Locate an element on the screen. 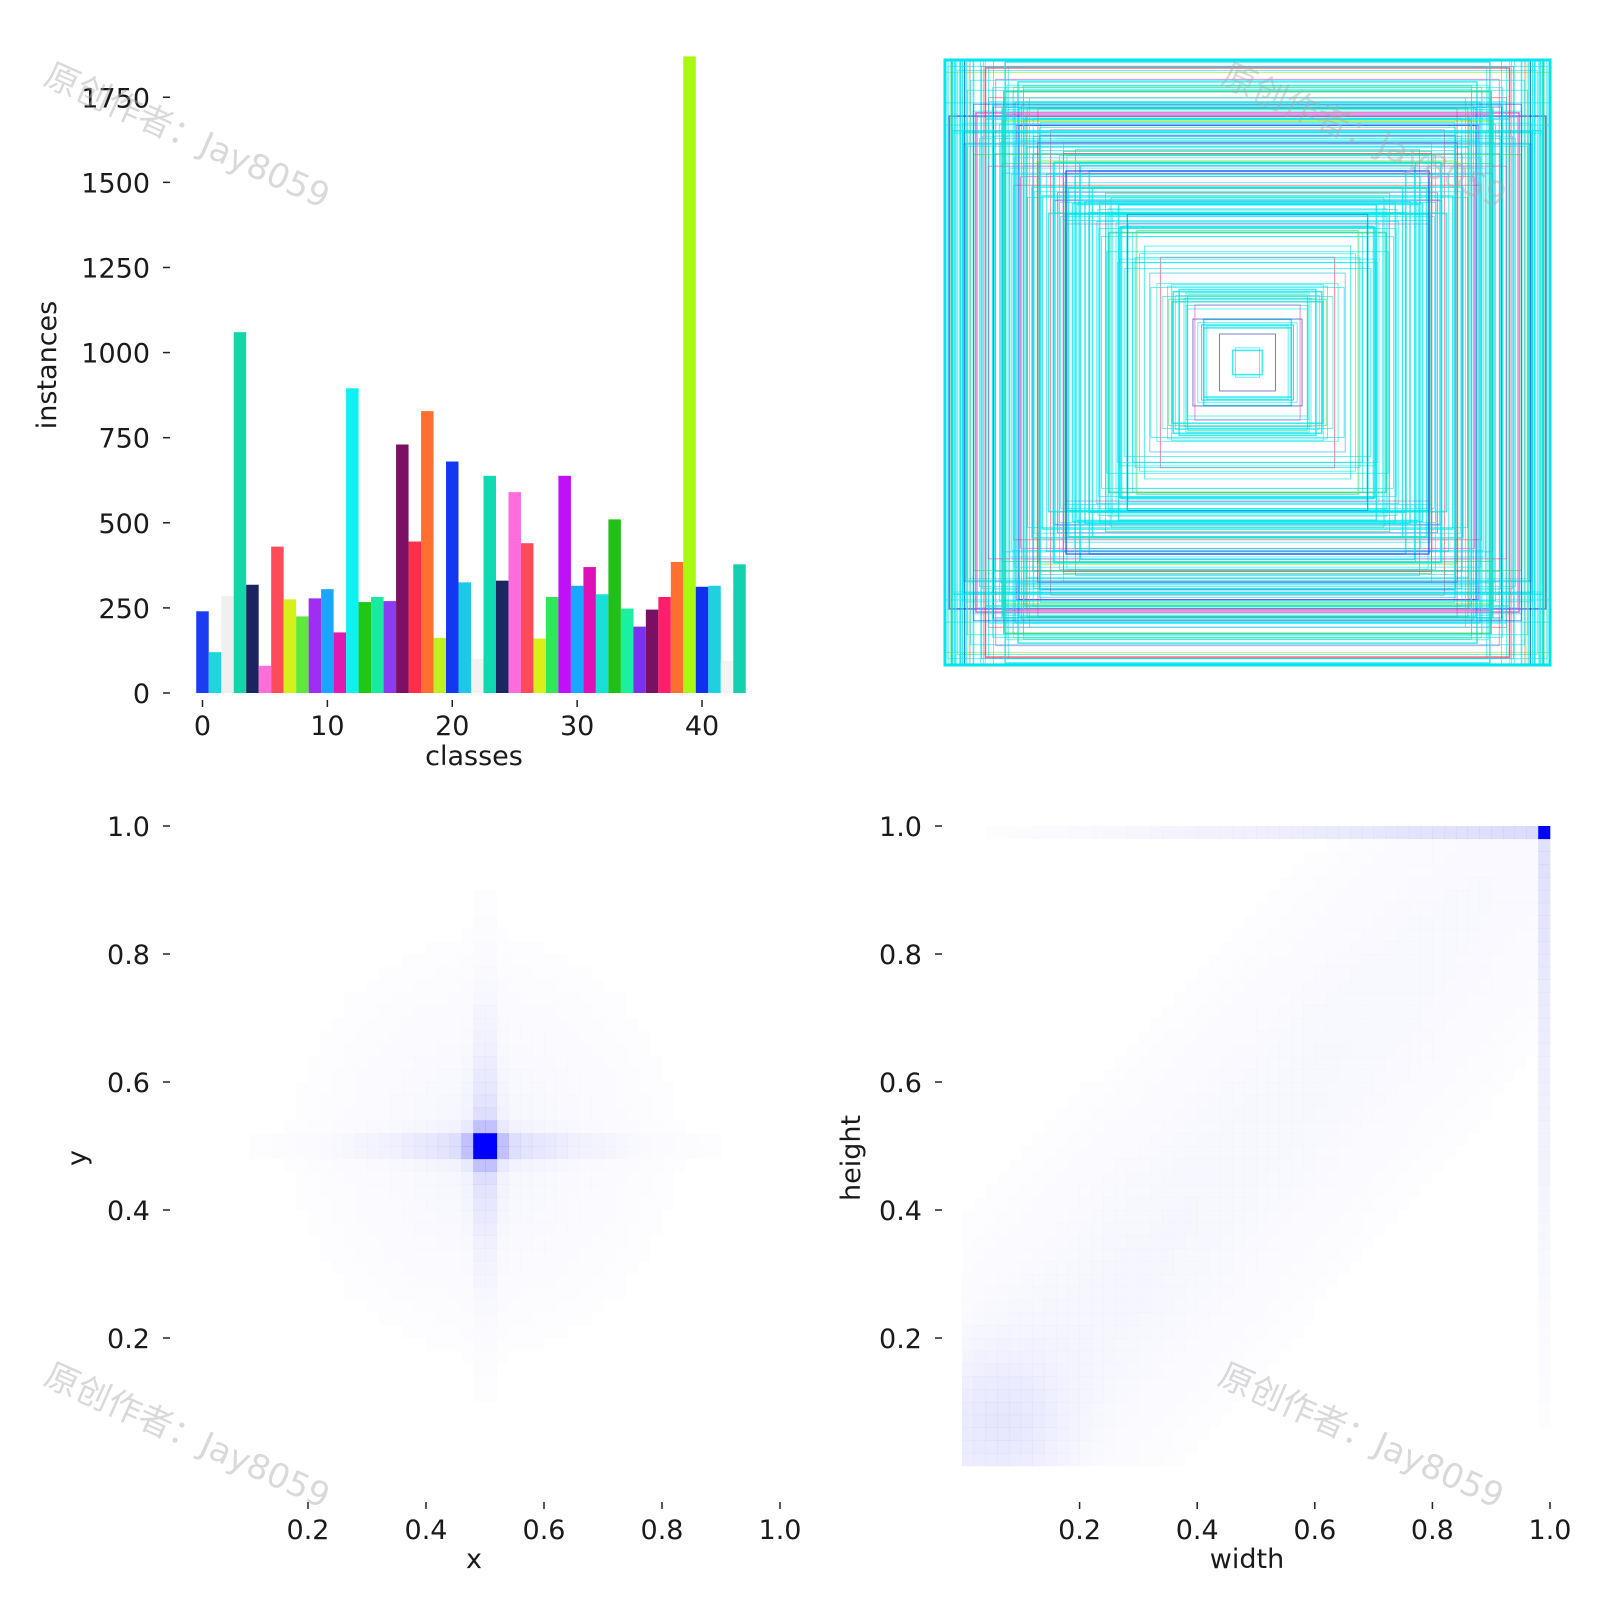  xy-heatmap-cells is located at coordinates (455, 1146).